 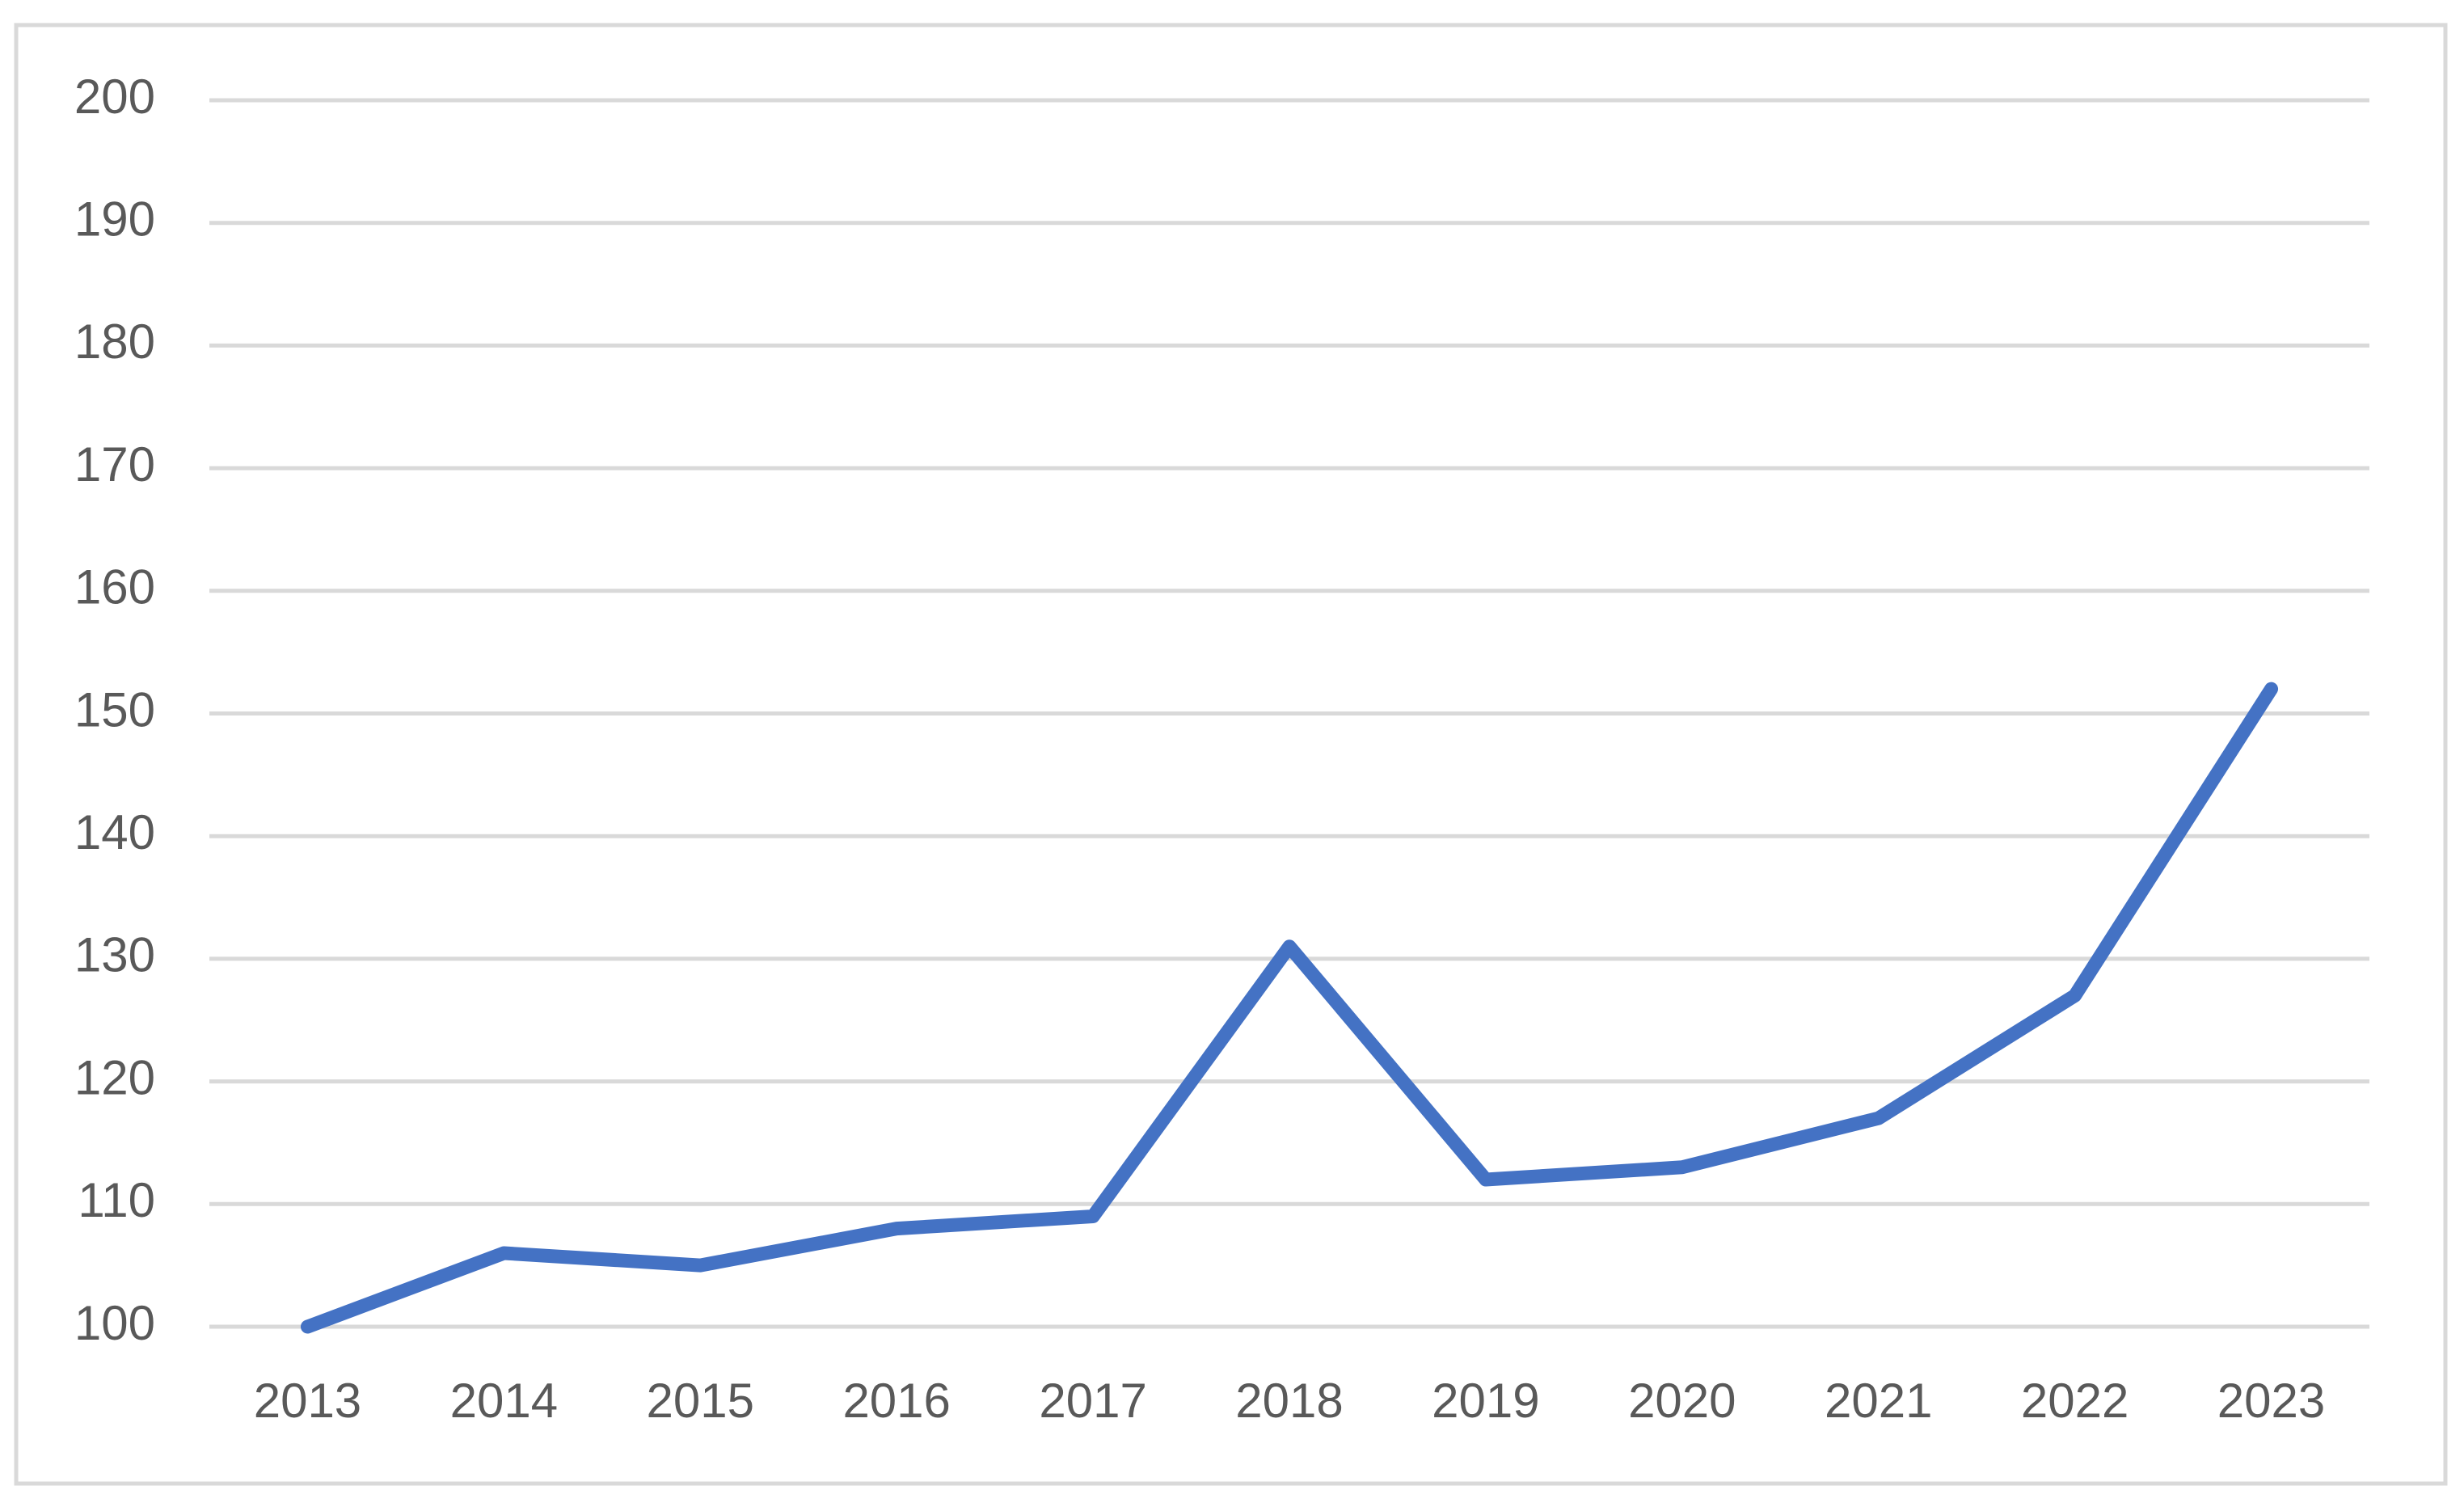 What do you see at coordinates (1879, 1401) in the screenshot?
I see `x-tick-label: 2021` at bounding box center [1879, 1401].